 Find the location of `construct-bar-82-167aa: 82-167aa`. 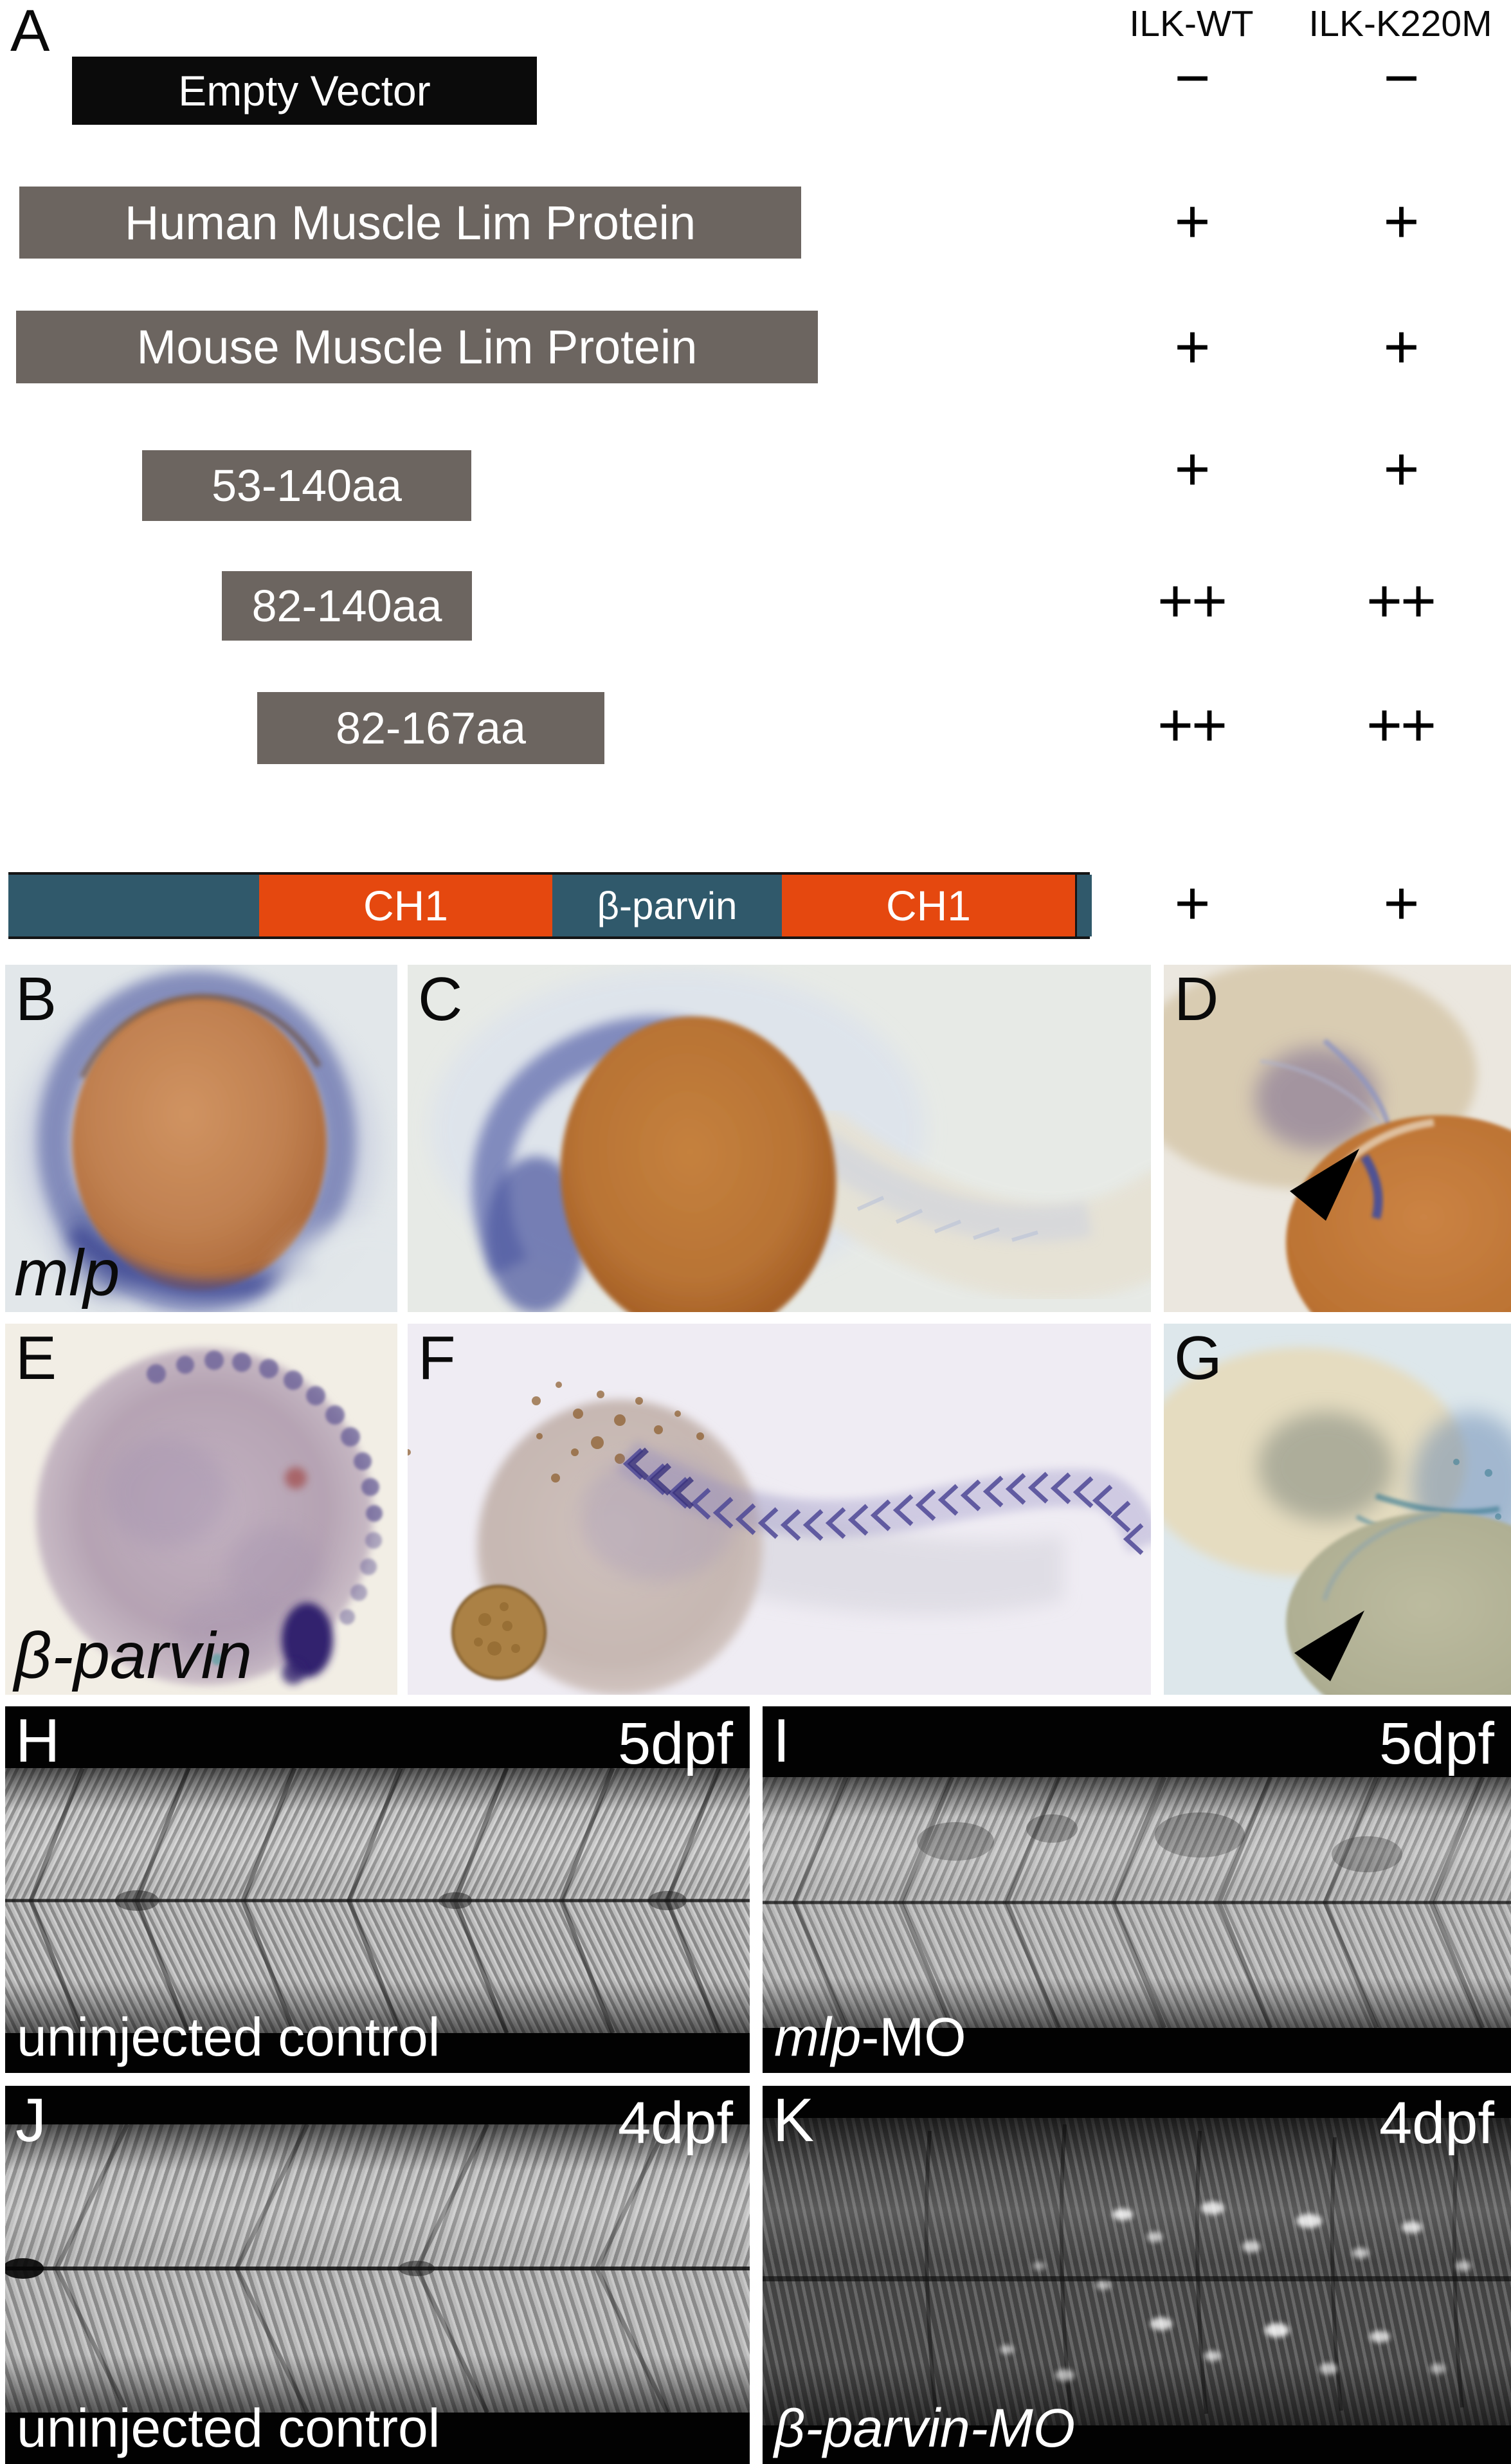

construct-bar-82-167aa: 82-167aa is located at coordinates (431, 728).